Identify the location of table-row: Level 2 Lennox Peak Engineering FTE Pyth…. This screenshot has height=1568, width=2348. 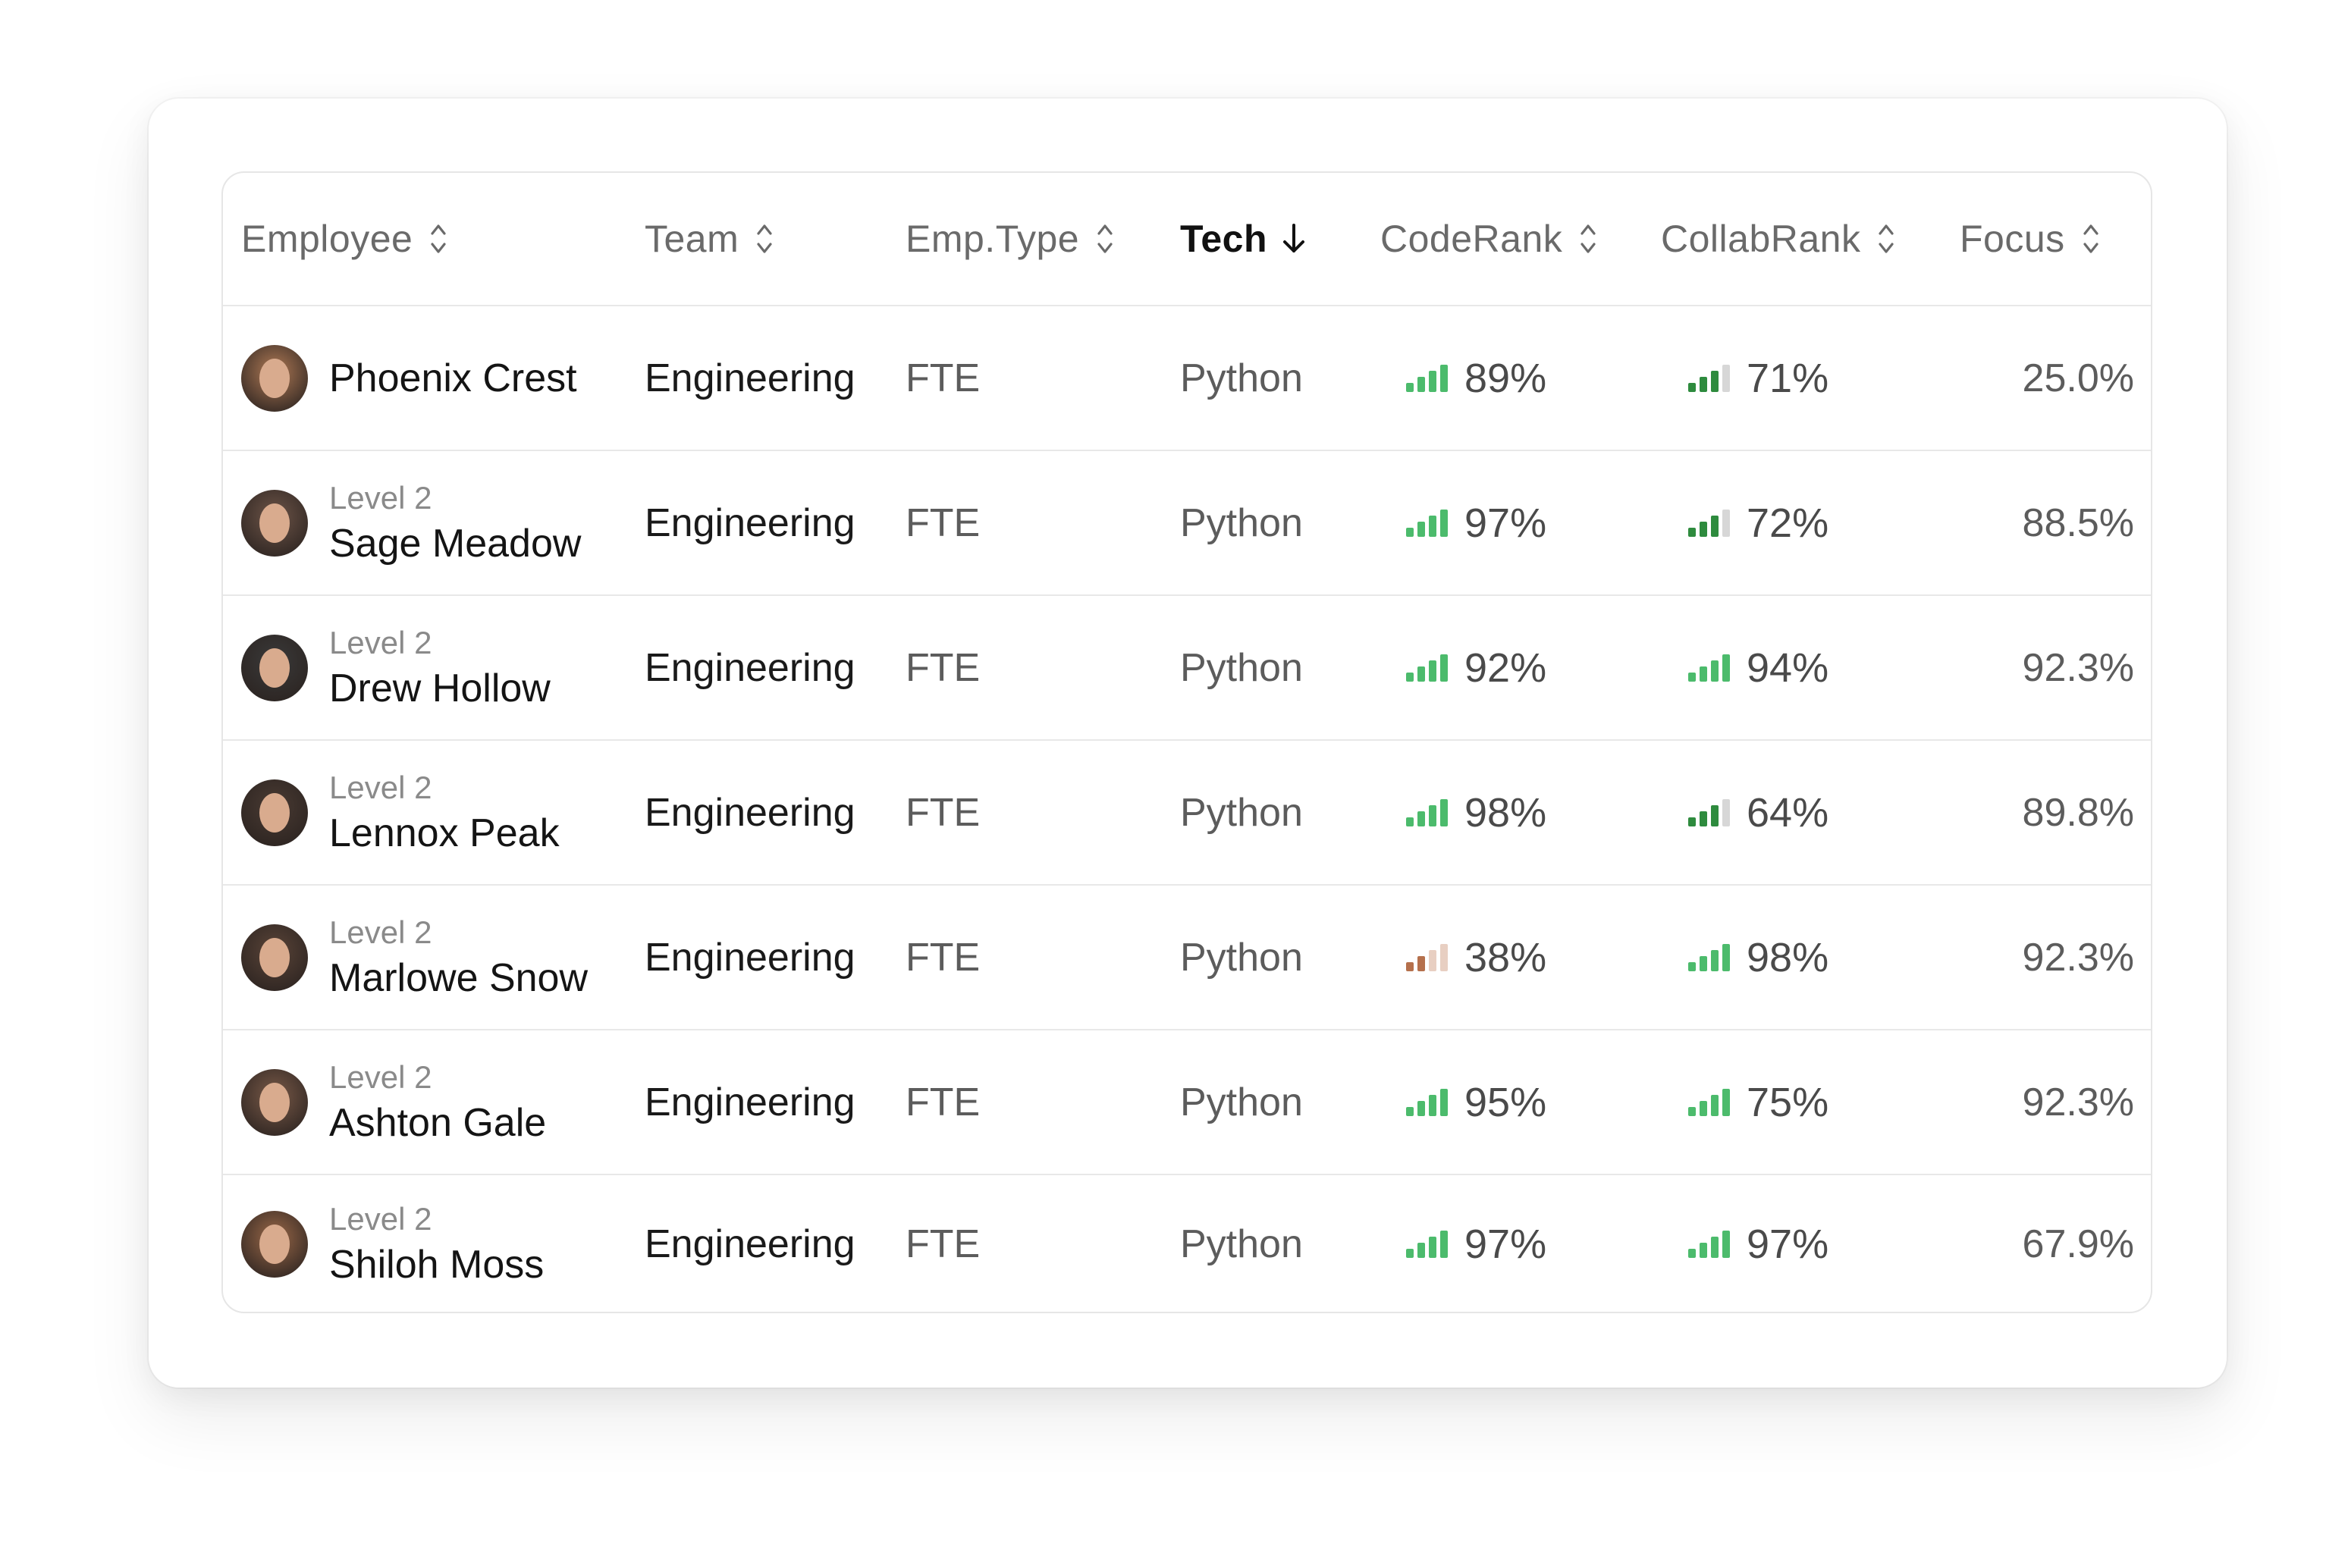
(1187, 814).